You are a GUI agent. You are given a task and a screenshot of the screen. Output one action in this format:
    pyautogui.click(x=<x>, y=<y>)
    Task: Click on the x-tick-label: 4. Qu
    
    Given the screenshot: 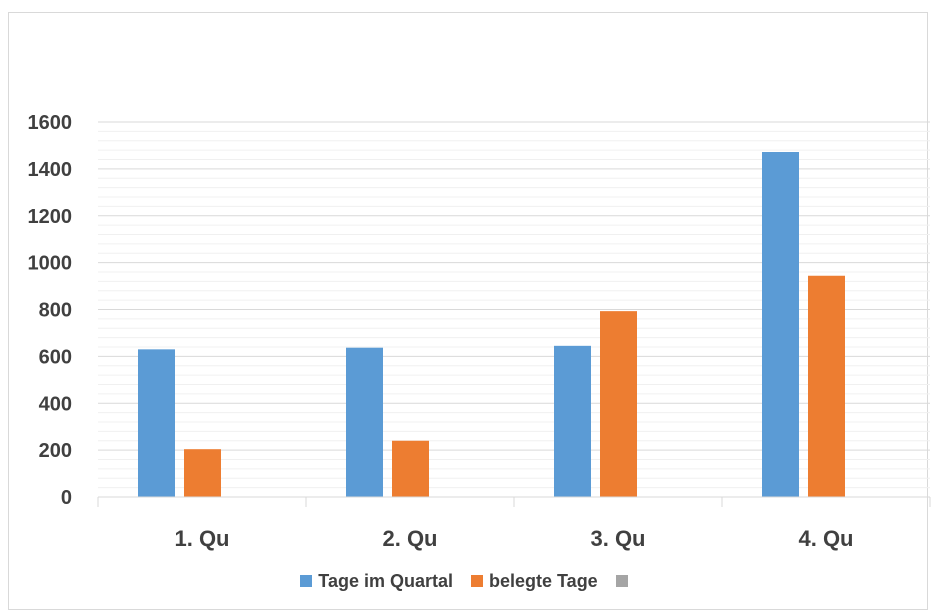 What is the action you would take?
    pyautogui.click(x=825, y=538)
    